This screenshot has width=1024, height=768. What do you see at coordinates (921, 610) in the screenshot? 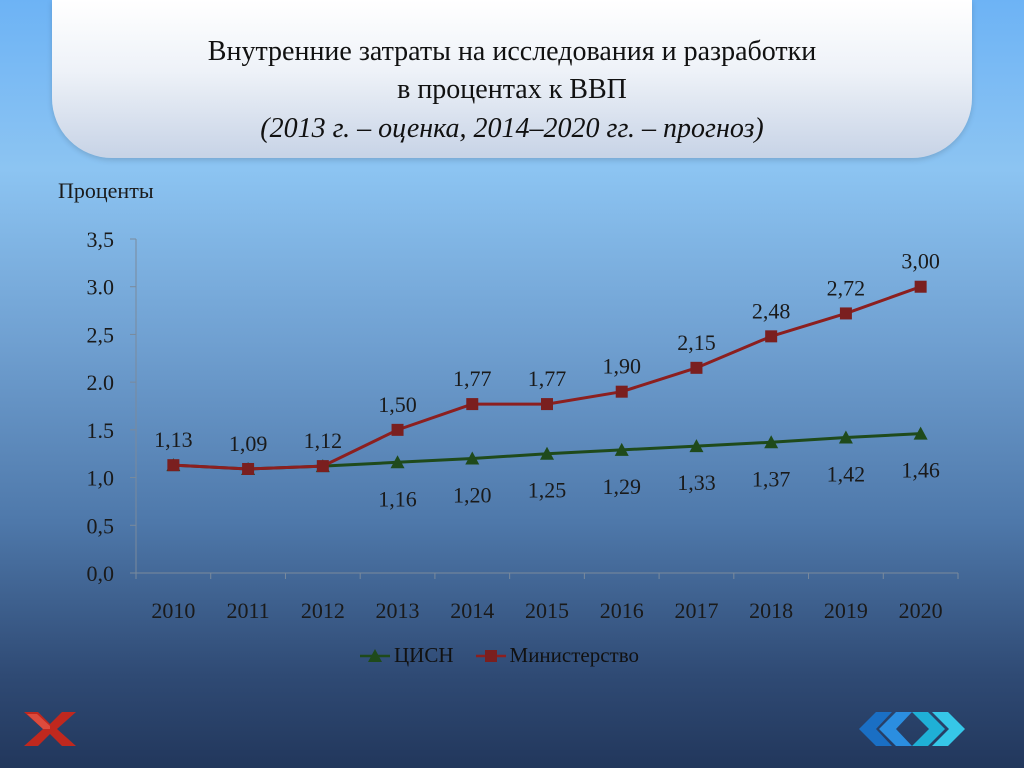
I see `x-tick-label: 2020` at bounding box center [921, 610].